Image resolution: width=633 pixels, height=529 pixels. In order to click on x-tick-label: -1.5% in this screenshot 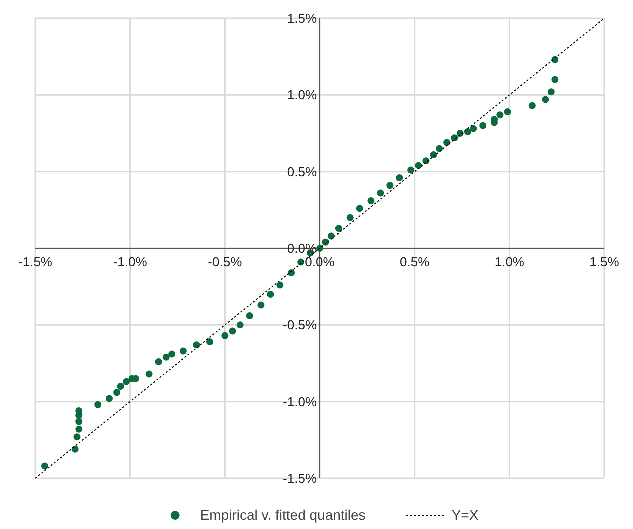, I will do `click(35, 262)`.